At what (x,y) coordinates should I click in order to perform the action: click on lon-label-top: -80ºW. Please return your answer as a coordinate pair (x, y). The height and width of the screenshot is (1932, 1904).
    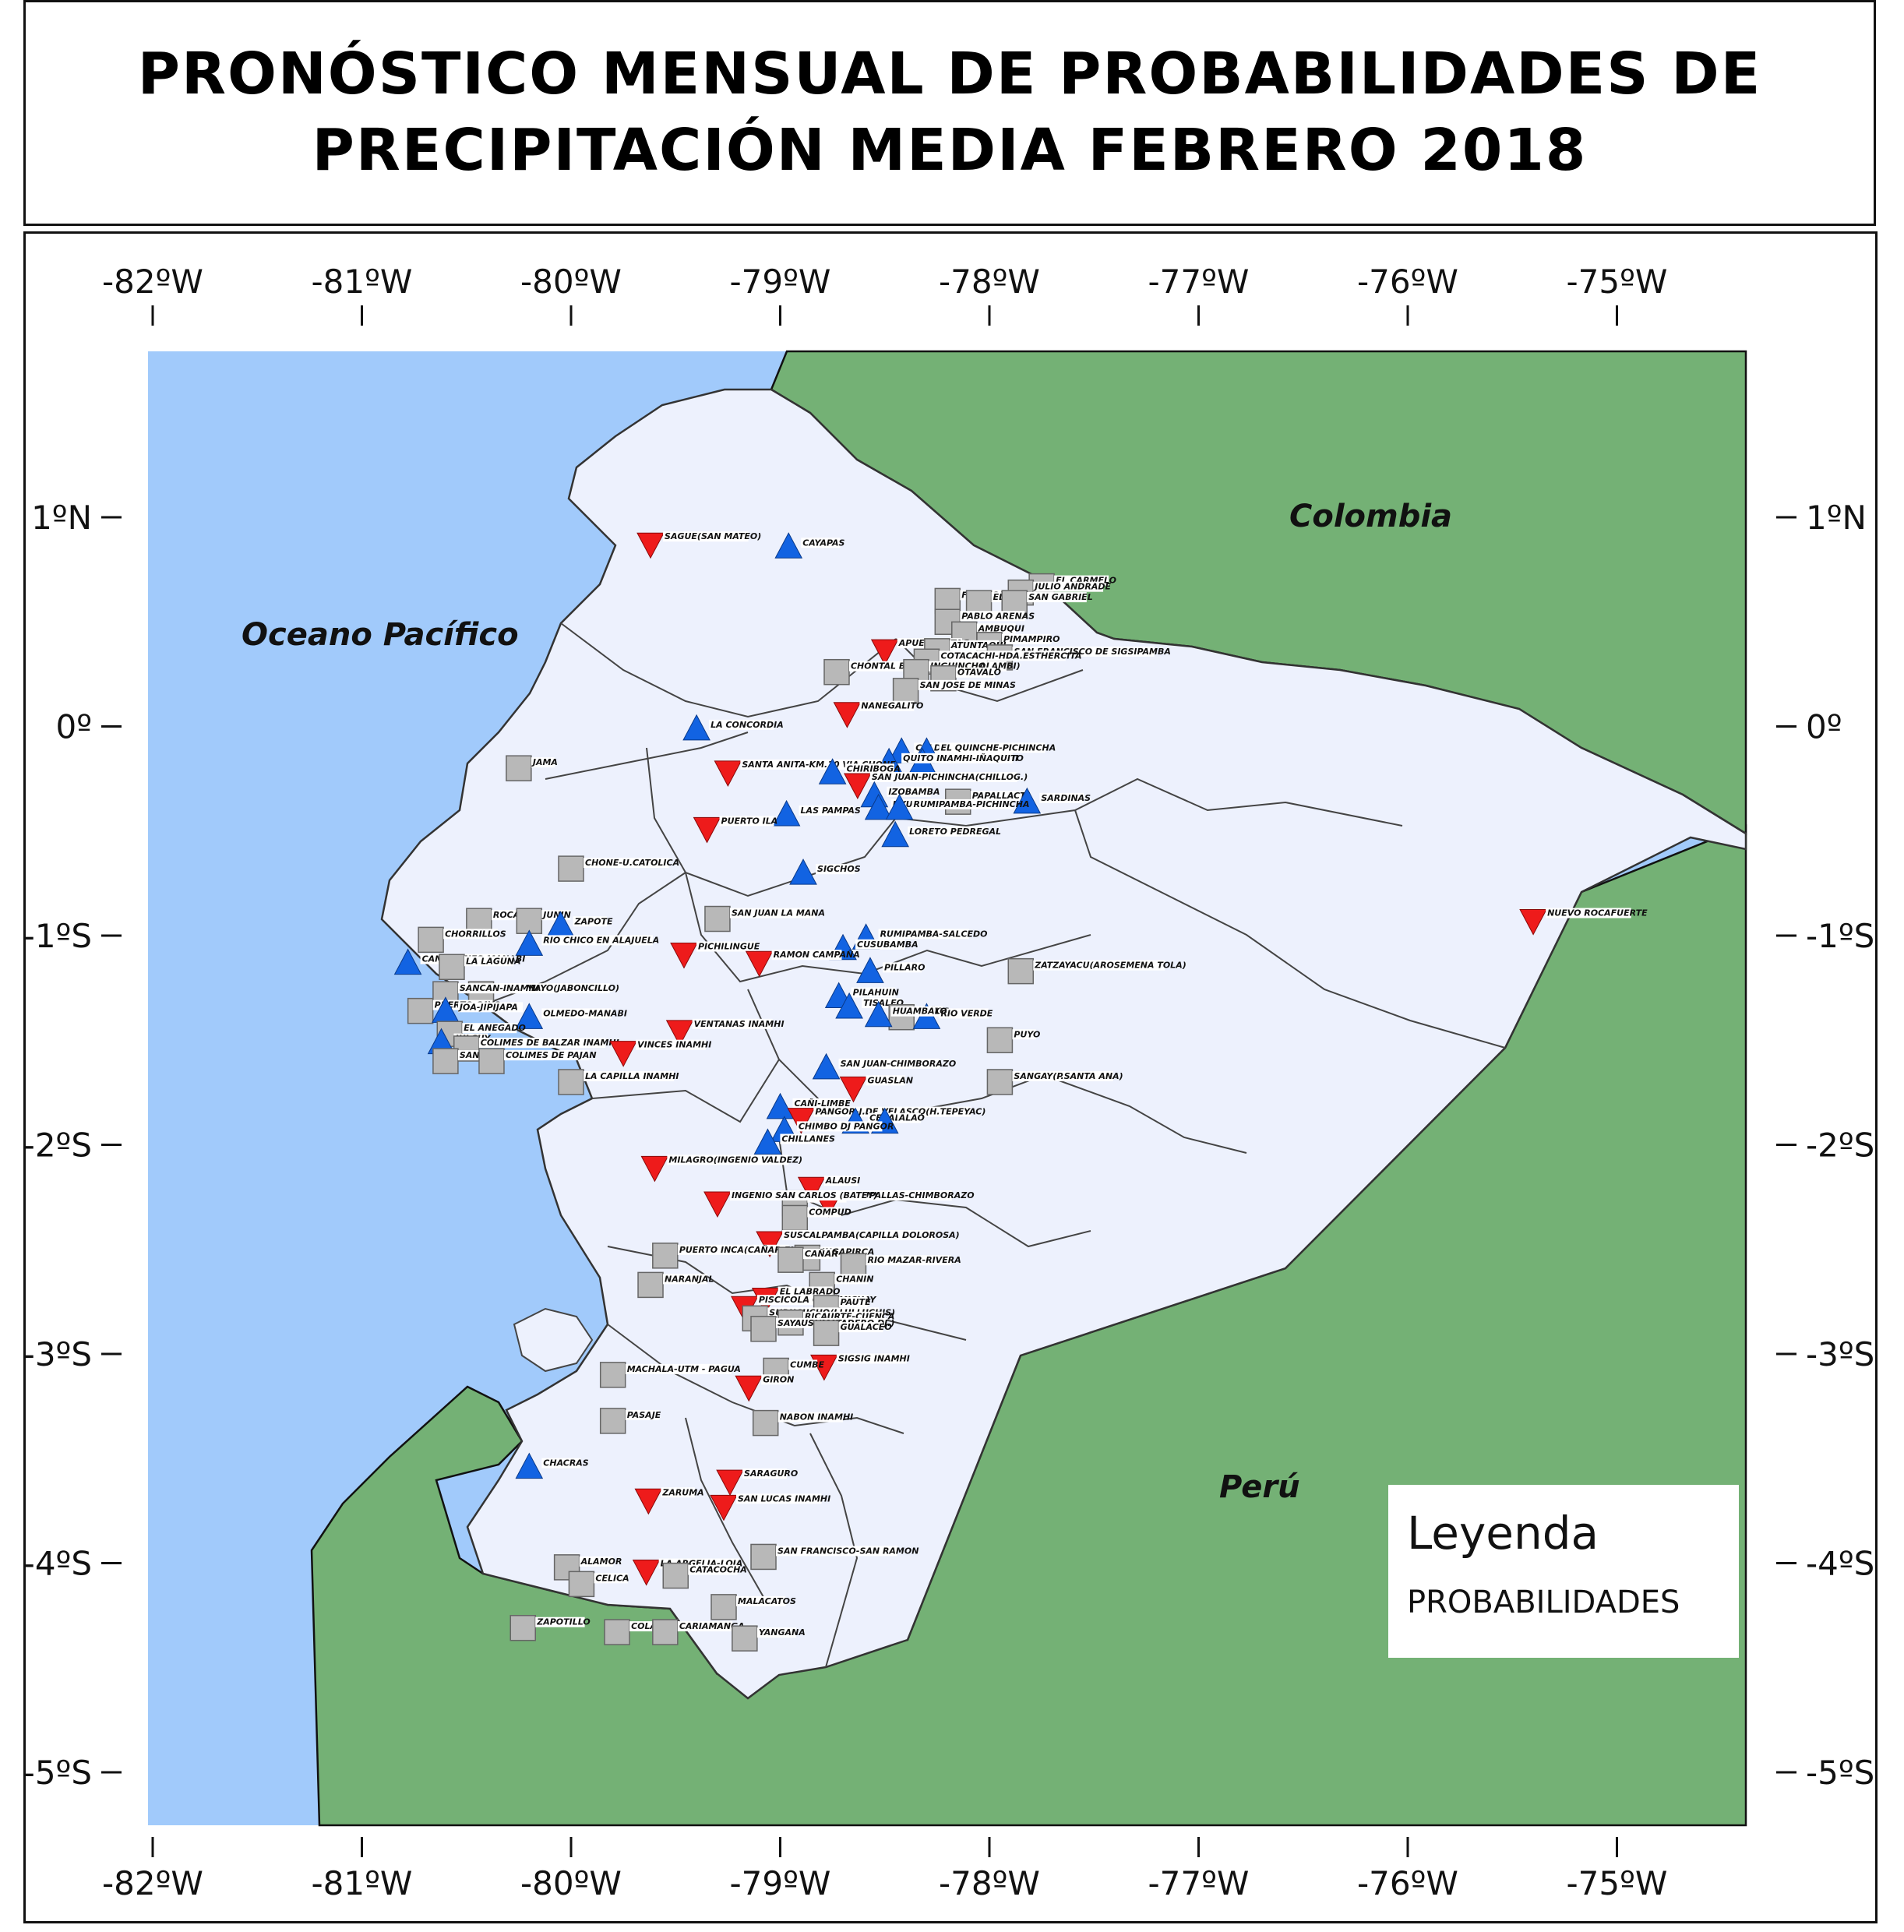
    Looking at the image, I should click on (571, 282).